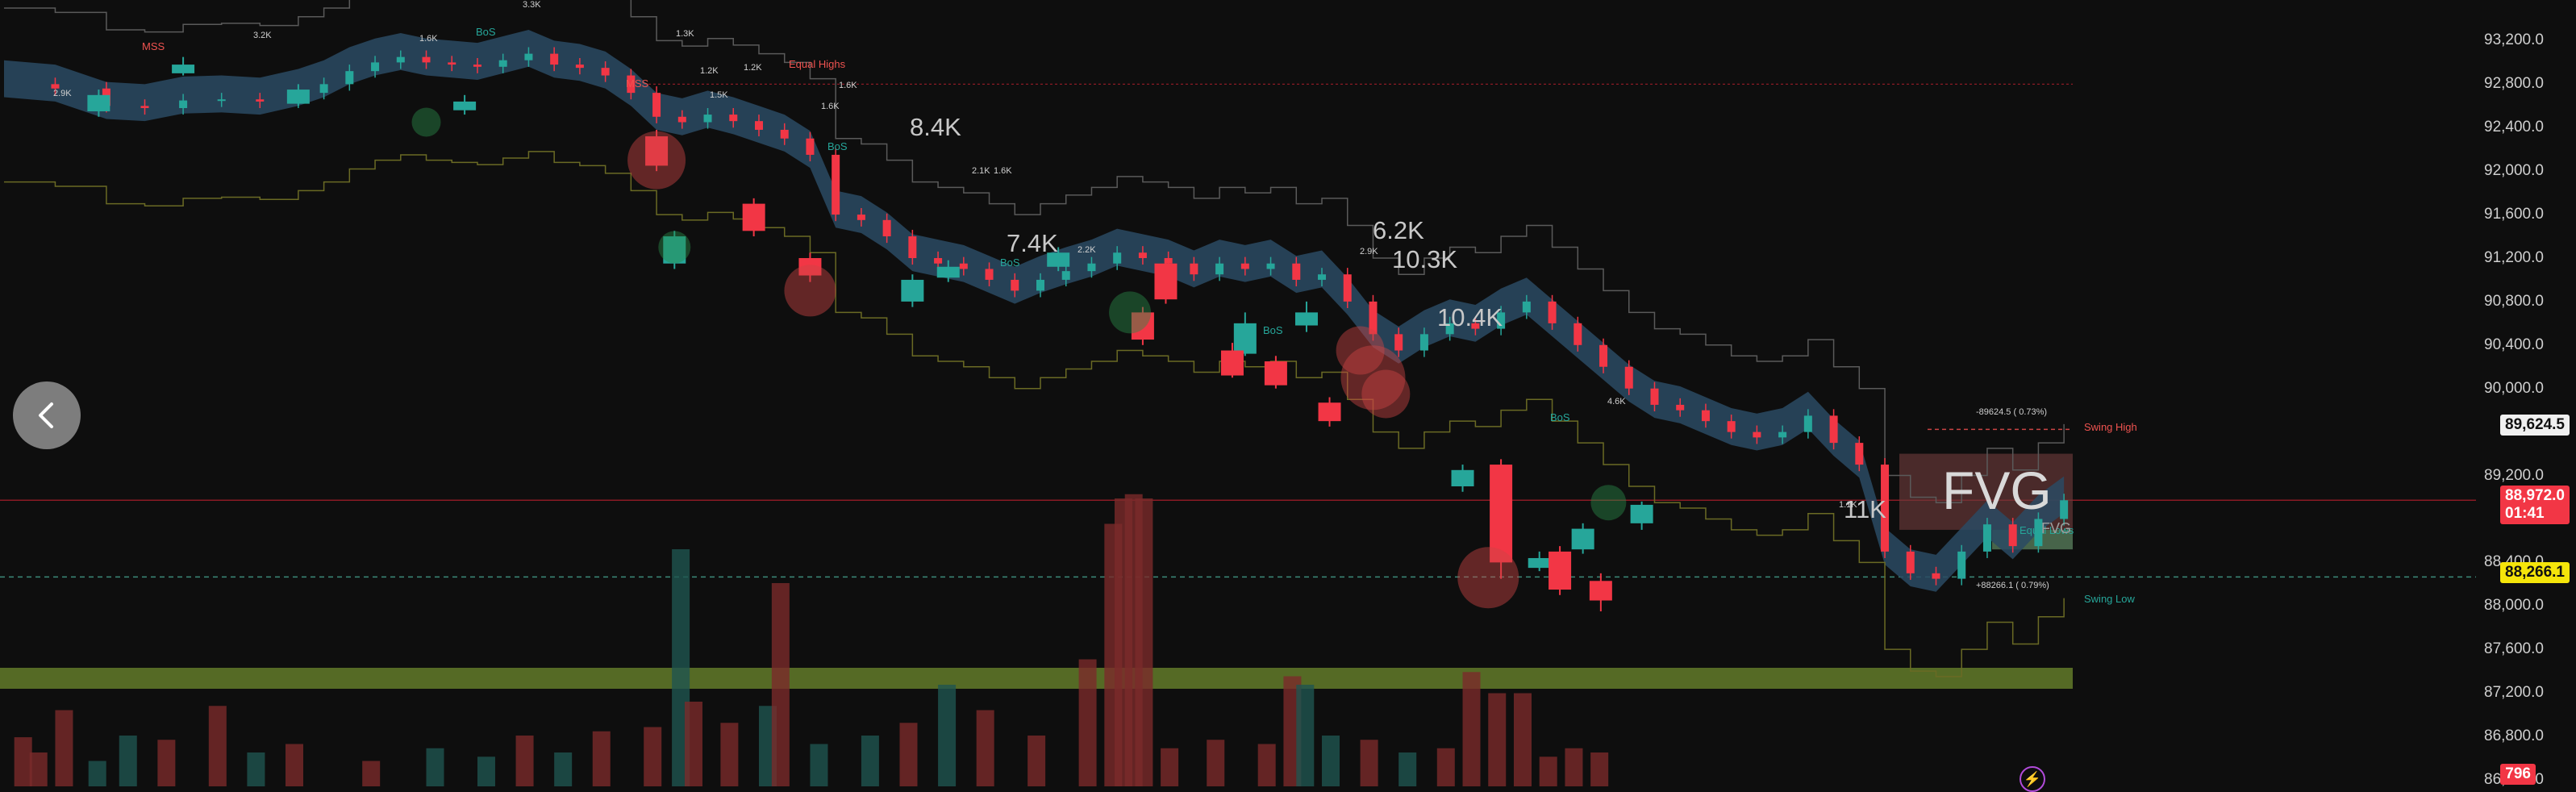 The image size is (2576, 792). Describe the element at coordinates (47, 415) in the screenshot. I see `back-button` at that location.